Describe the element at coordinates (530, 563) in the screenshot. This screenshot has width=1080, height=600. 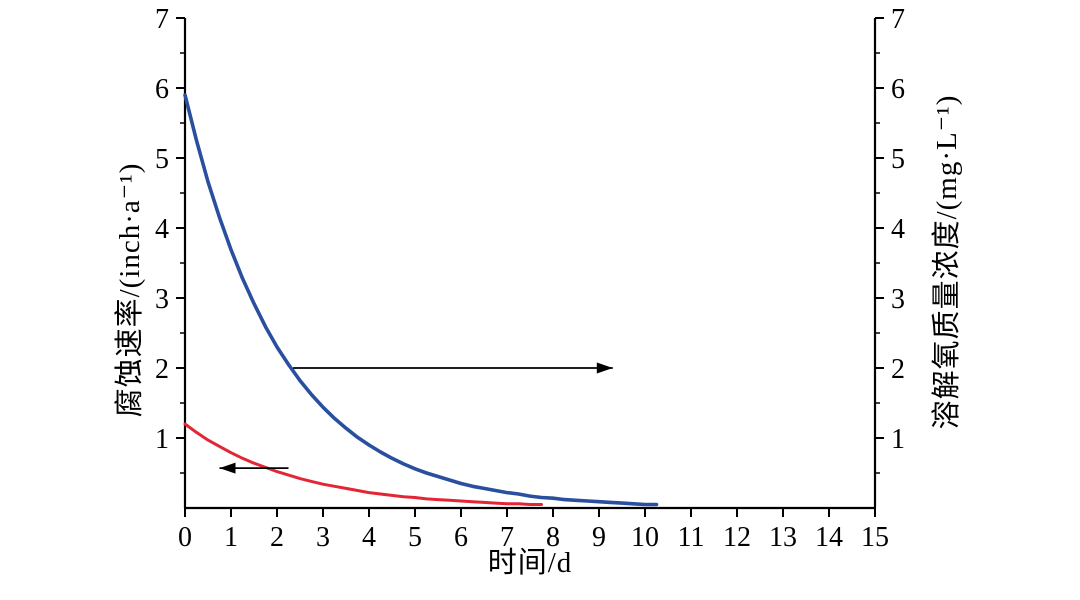
I see `x-axis-title: 时间/d` at that location.